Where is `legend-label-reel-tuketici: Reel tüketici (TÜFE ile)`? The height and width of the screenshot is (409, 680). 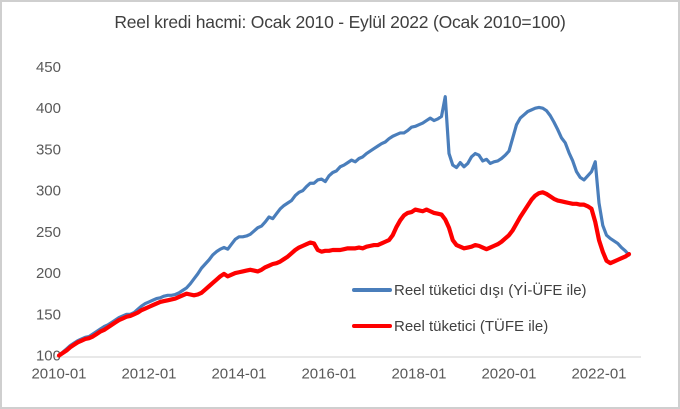
legend-label-reel-tuketici: Reel tüketici (TÜFE ile) is located at coordinates (471, 326).